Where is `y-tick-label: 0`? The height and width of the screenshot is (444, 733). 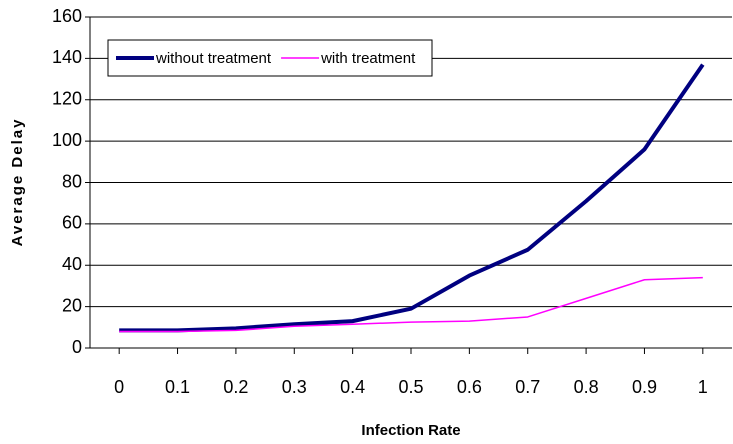
y-tick-label: 0 is located at coordinates (77, 347).